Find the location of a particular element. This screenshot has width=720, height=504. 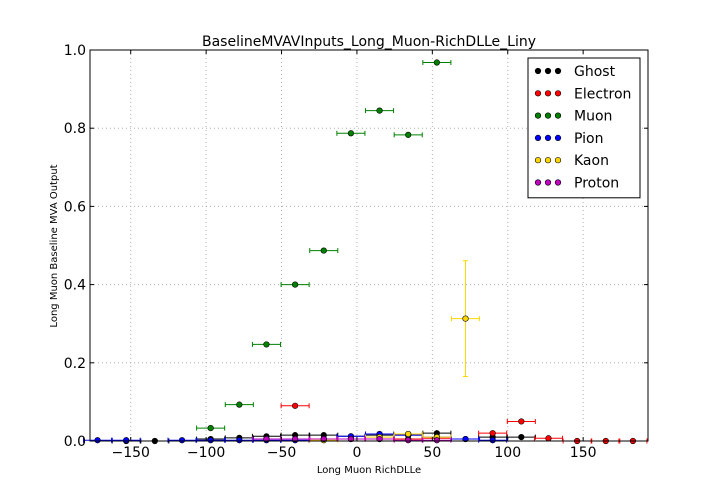

legend-label-muon: Muon is located at coordinates (593, 117).